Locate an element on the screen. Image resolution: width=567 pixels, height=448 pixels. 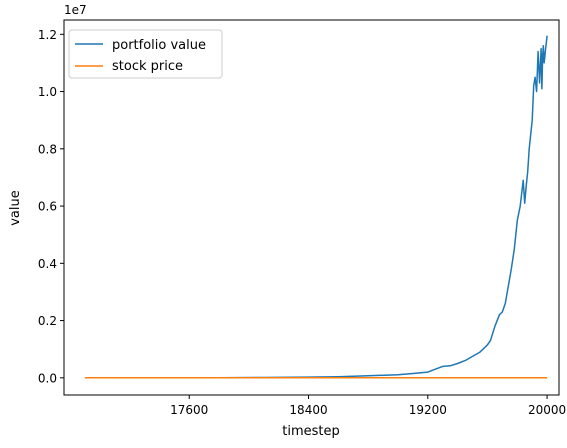
y-tick-label: 0.8 is located at coordinates (47, 149).